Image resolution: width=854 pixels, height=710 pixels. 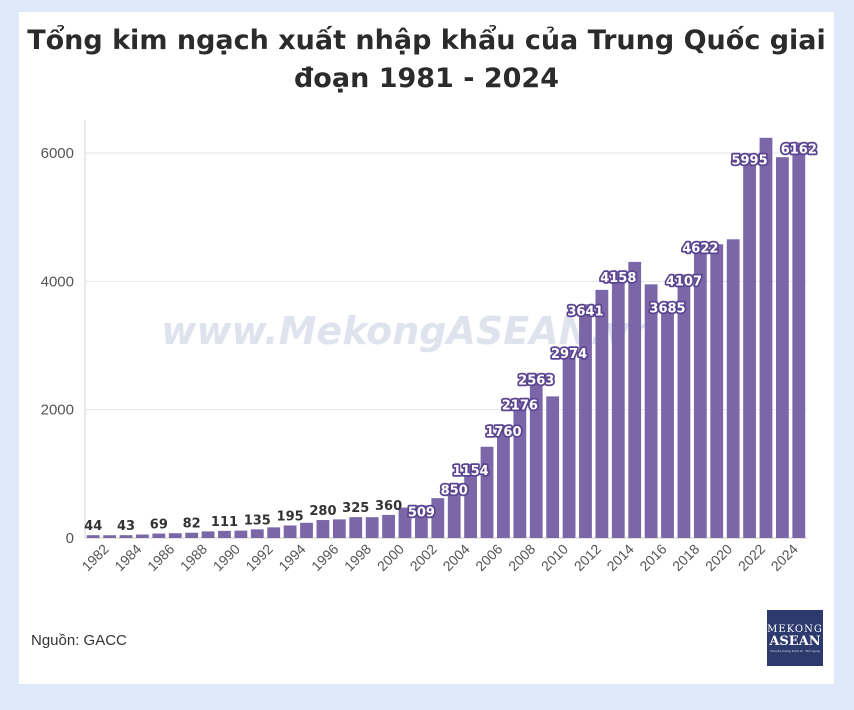 What do you see at coordinates (159, 525) in the screenshot?
I see `data-label: 69` at bounding box center [159, 525].